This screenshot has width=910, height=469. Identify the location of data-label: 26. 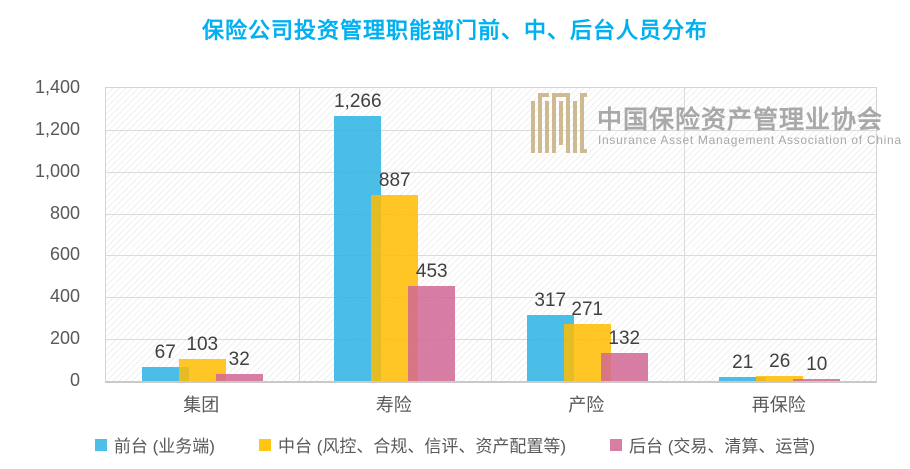
(780, 361).